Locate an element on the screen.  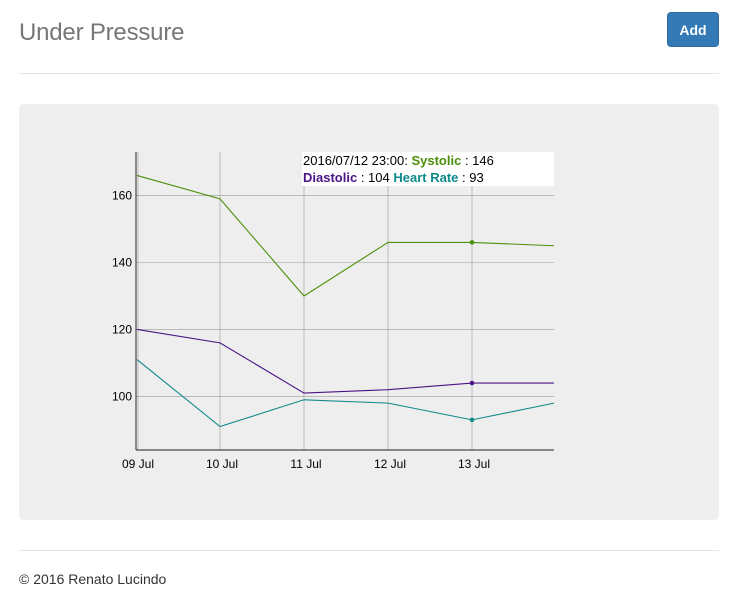
tooltip-systolic-value: 146 is located at coordinates (483, 160).